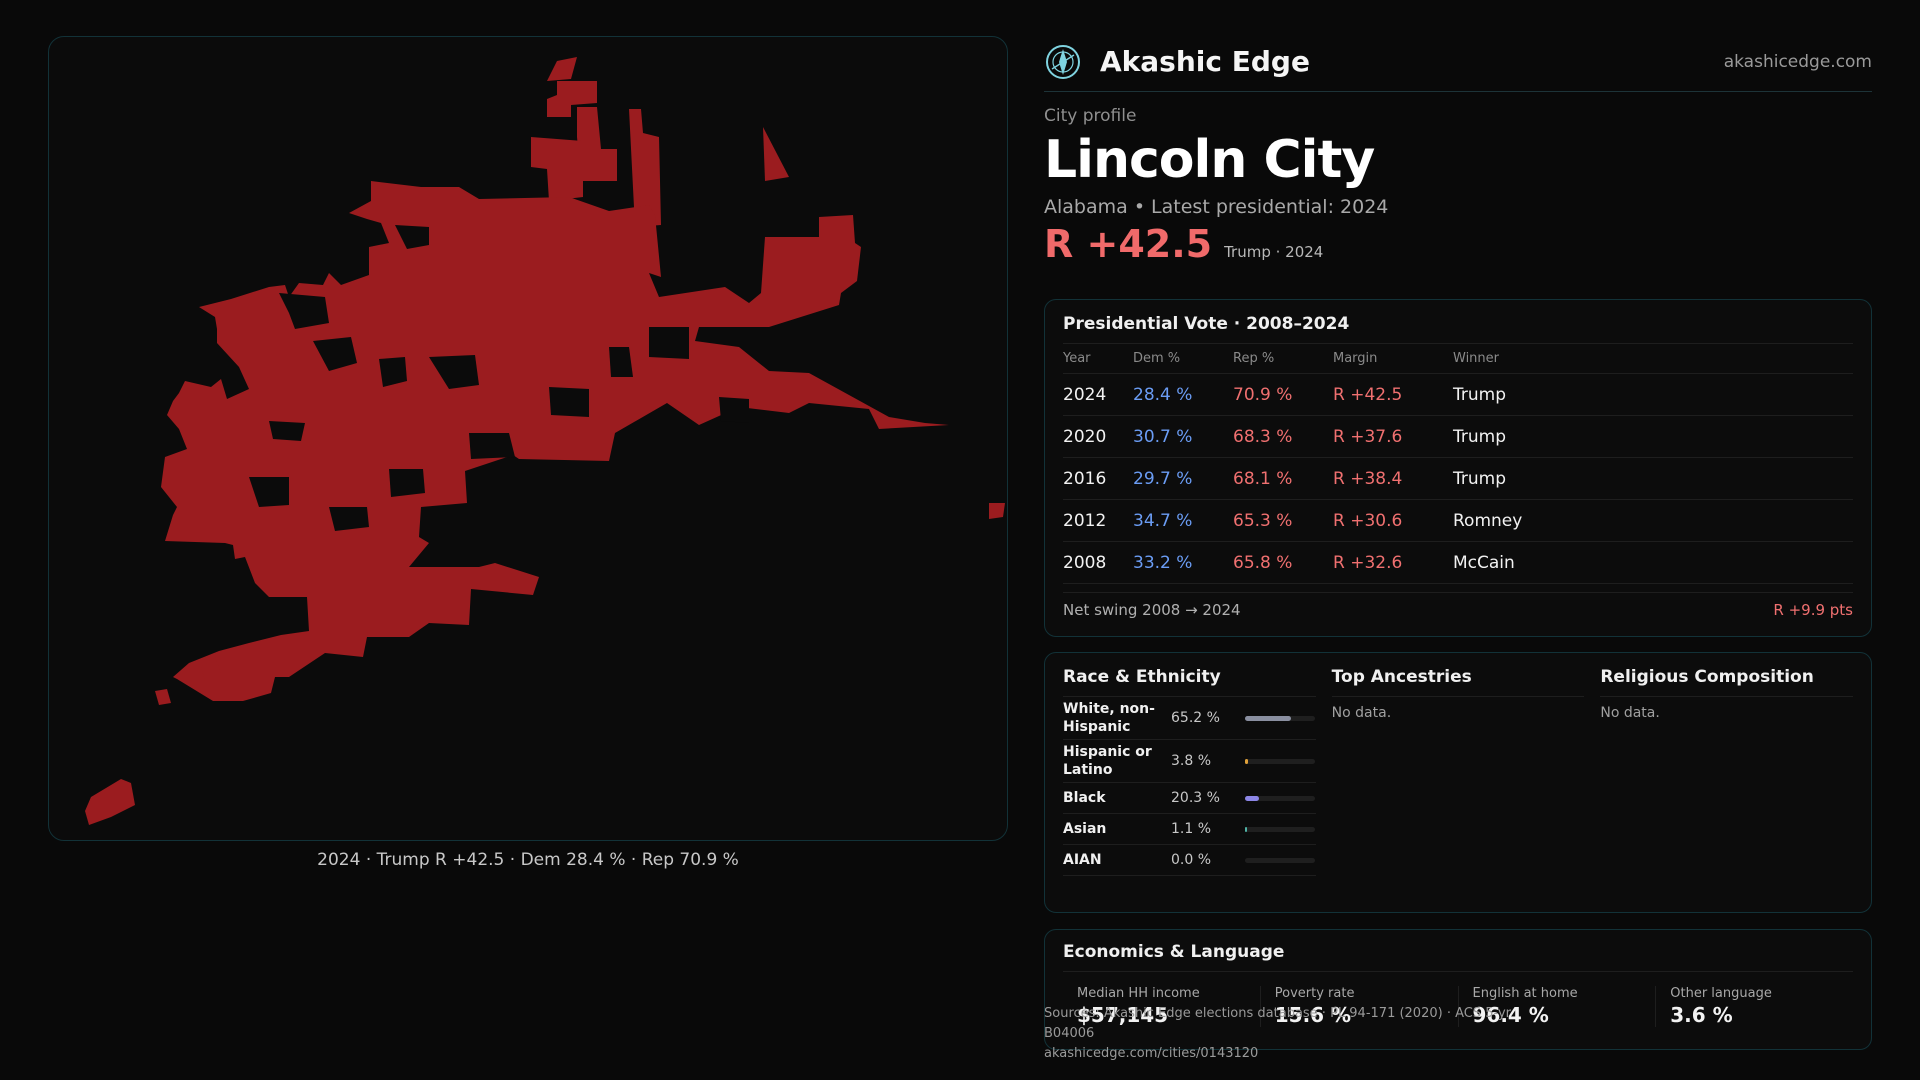 The image size is (1920, 1080). I want to click on table-row: 2012 34.7 % 65.3 % R +30.6 Romney, so click(1458, 520).